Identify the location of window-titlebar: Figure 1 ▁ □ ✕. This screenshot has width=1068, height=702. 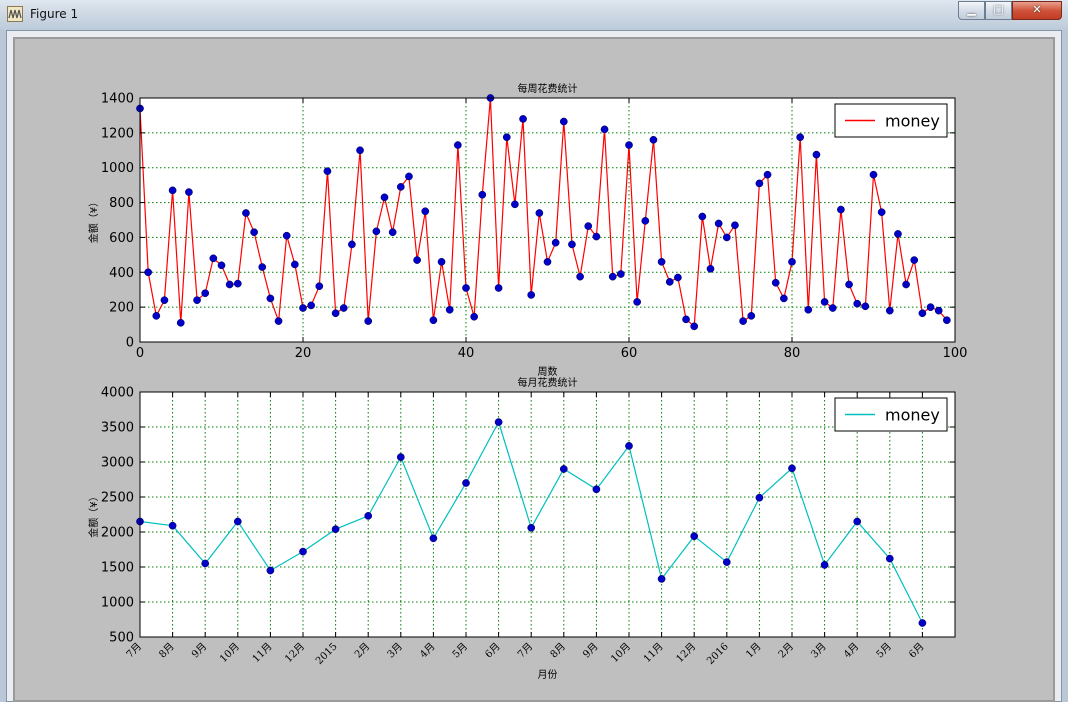
(534, 15).